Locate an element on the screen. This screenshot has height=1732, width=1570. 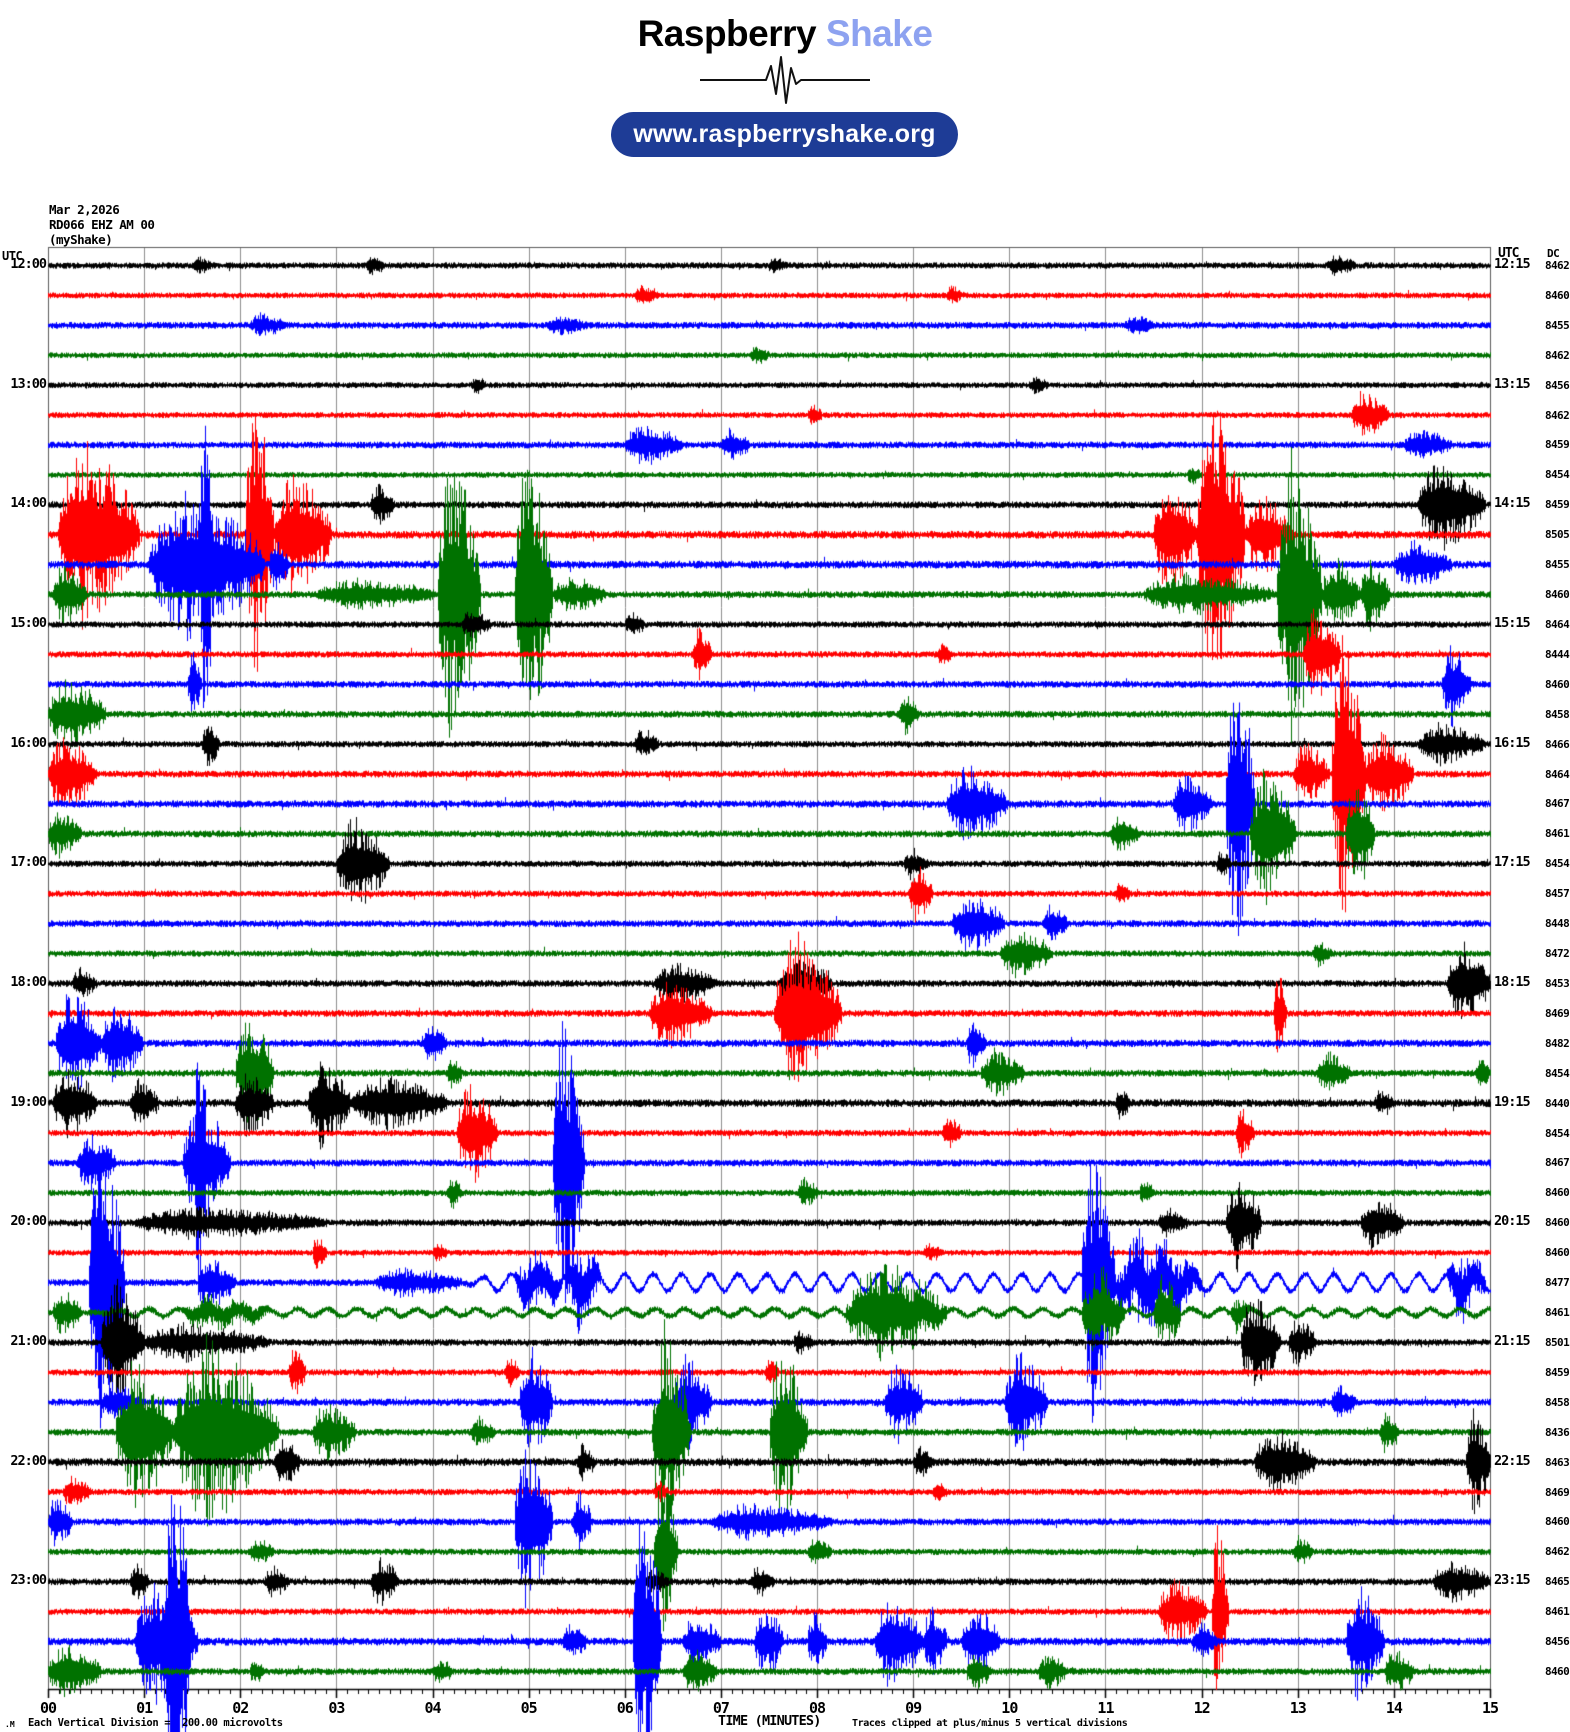
x-axis-title: TIME (MINUTES) is located at coordinates (769, 1721).